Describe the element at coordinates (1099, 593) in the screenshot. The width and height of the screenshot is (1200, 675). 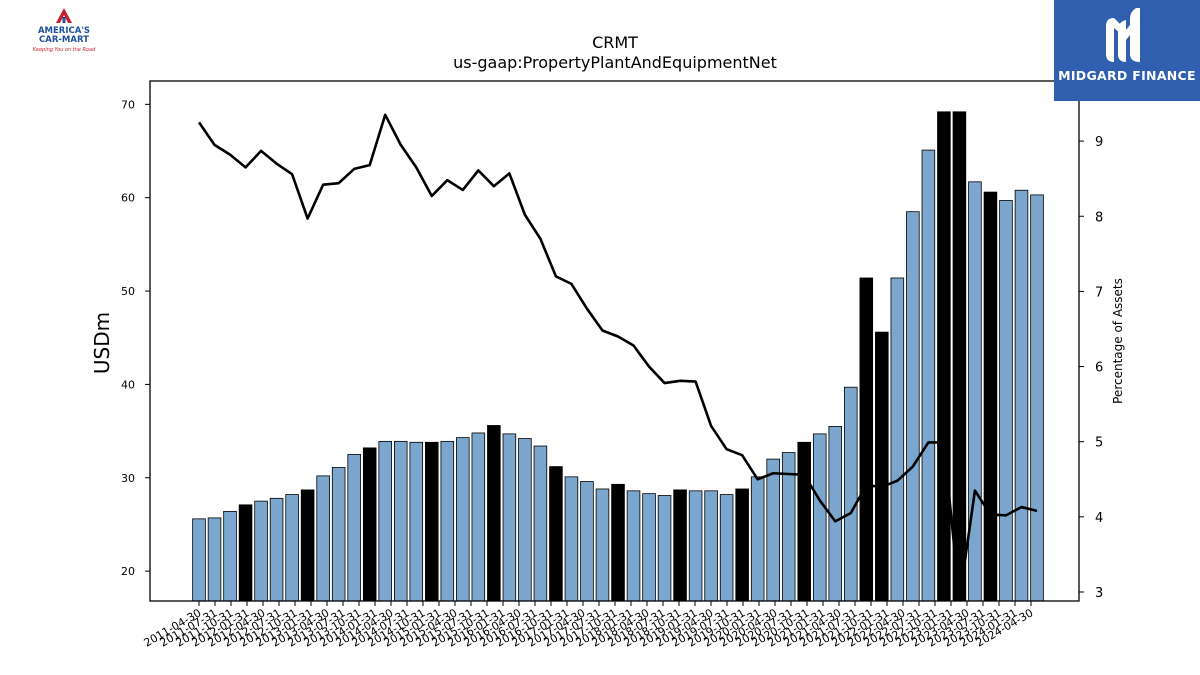
I see `y2-tick-label: 3` at that location.